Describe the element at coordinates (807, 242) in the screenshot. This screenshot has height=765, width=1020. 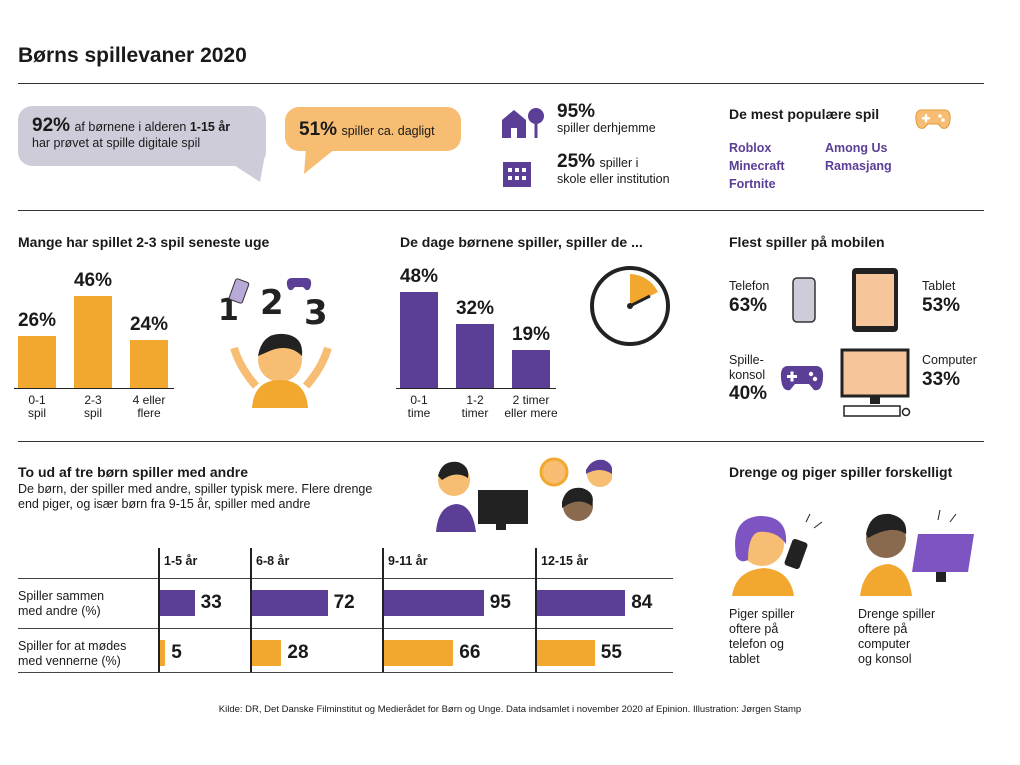
I see `device-title: Flest spiller på mobilen` at that location.